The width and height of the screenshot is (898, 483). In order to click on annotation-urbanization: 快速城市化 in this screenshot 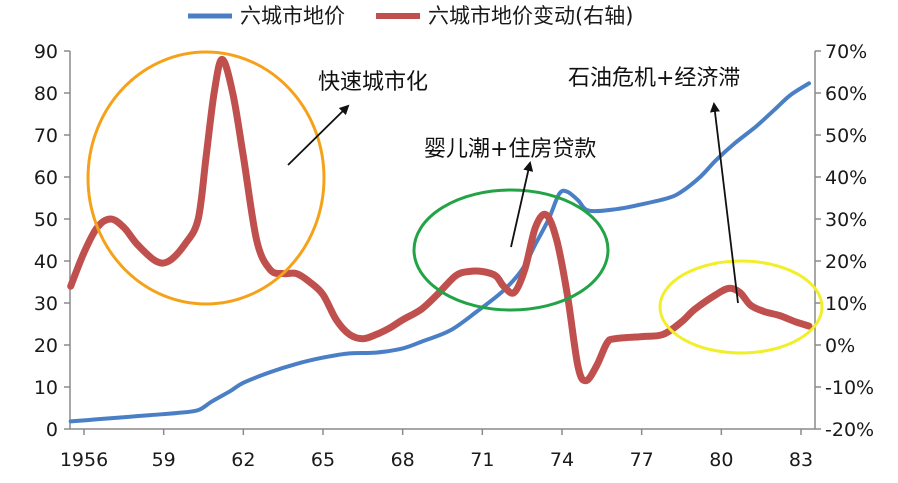, I will do `click(373, 82)`.